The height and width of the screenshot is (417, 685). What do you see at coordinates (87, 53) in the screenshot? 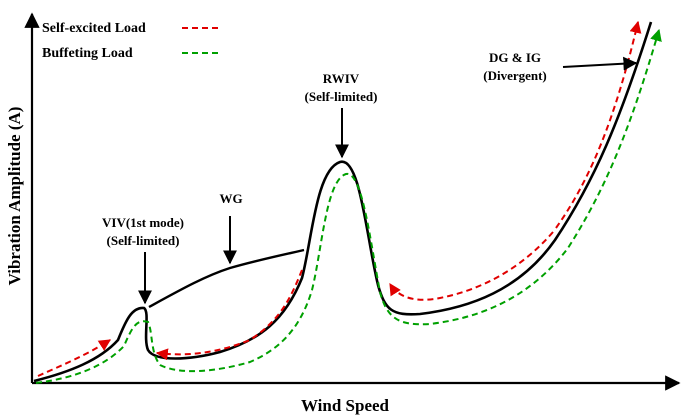
I see `legend-buffeting-label: Buffeting Load` at bounding box center [87, 53].